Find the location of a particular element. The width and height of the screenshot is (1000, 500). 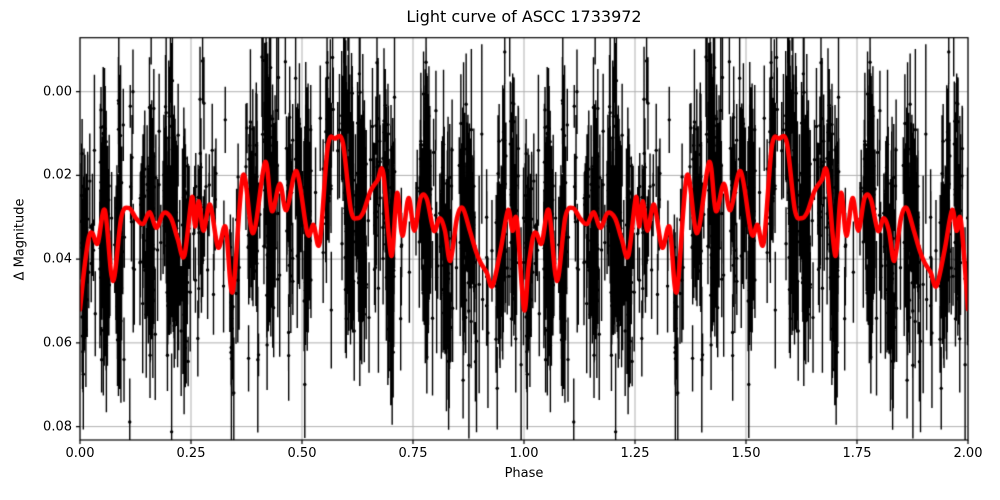

chart-title: Light curve of ASCC 1733972 is located at coordinates (524, 16).